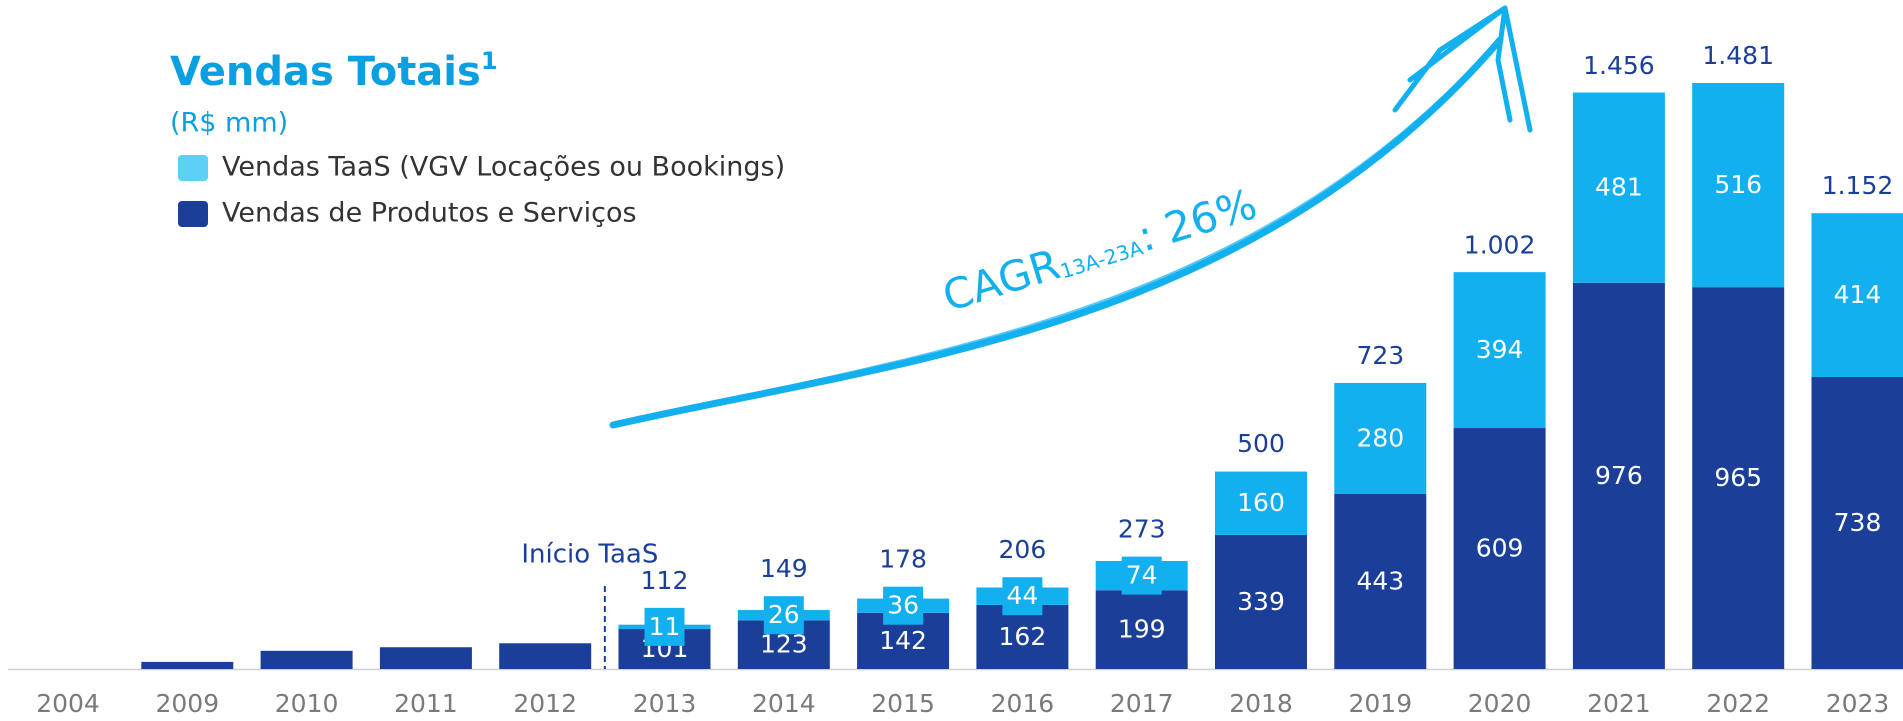  Describe the element at coordinates (1738, 703) in the screenshot. I see `x-tick-label: 2022` at that location.